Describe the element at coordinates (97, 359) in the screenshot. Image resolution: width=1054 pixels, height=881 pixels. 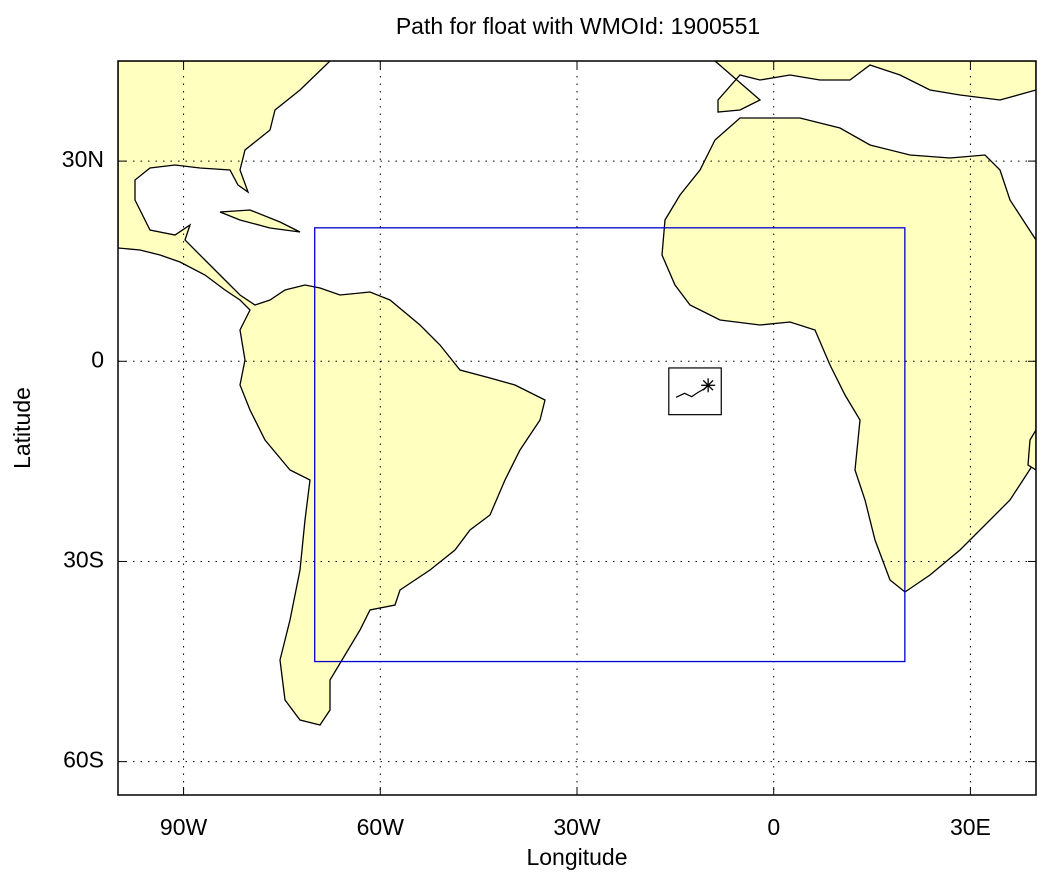
I see `y-tick-label: 0` at that location.